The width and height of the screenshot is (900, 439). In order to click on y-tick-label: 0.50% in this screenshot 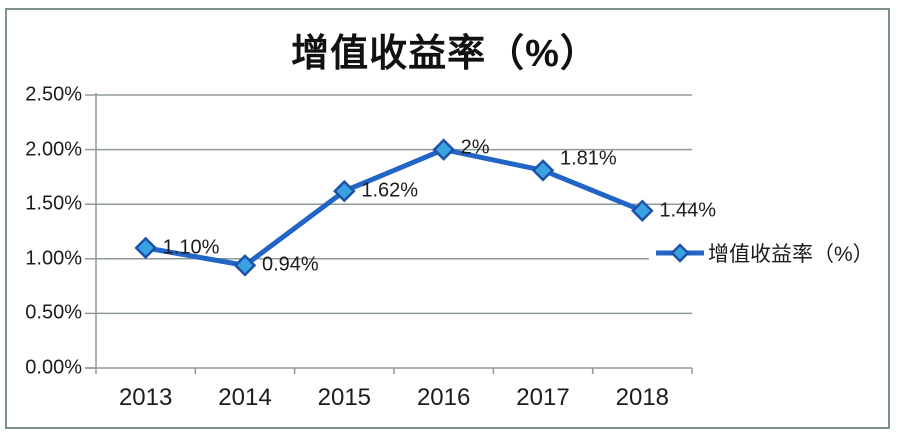, I will do `click(53, 312)`.